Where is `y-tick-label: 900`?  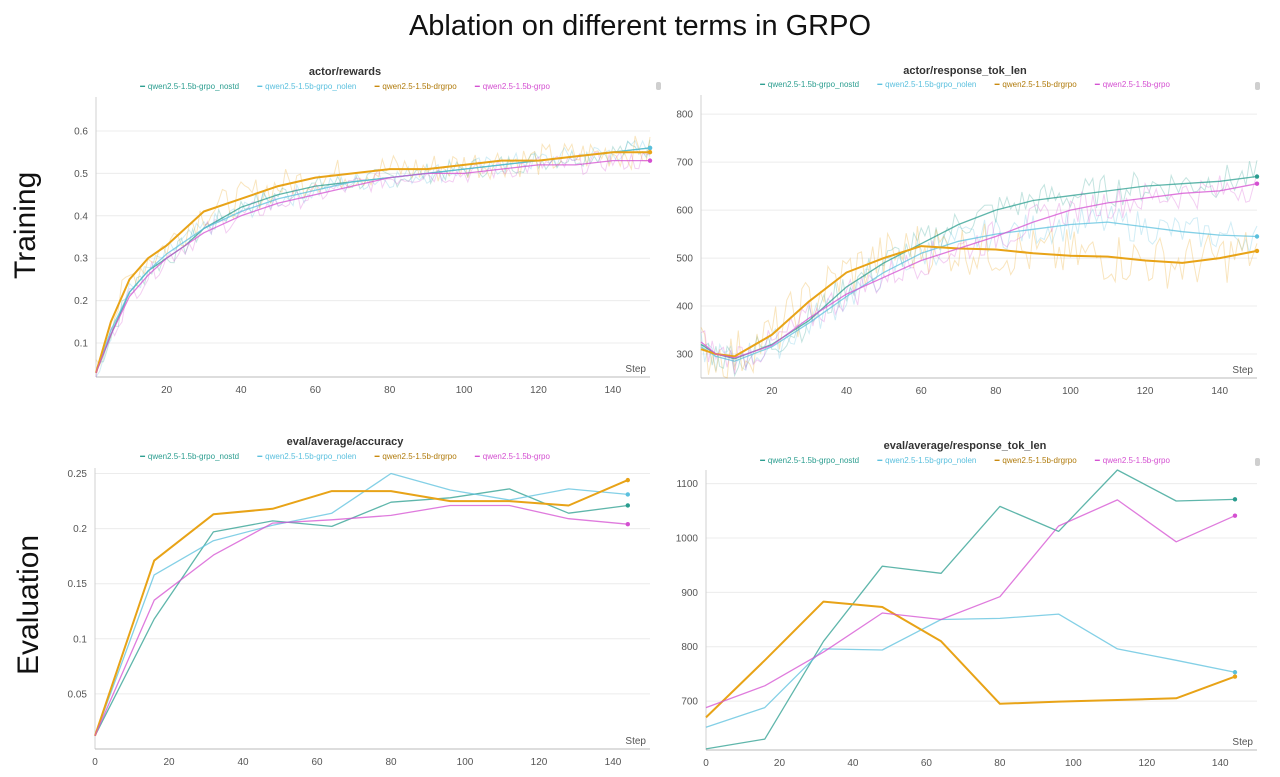 y-tick-label: 900 is located at coordinates (689, 593).